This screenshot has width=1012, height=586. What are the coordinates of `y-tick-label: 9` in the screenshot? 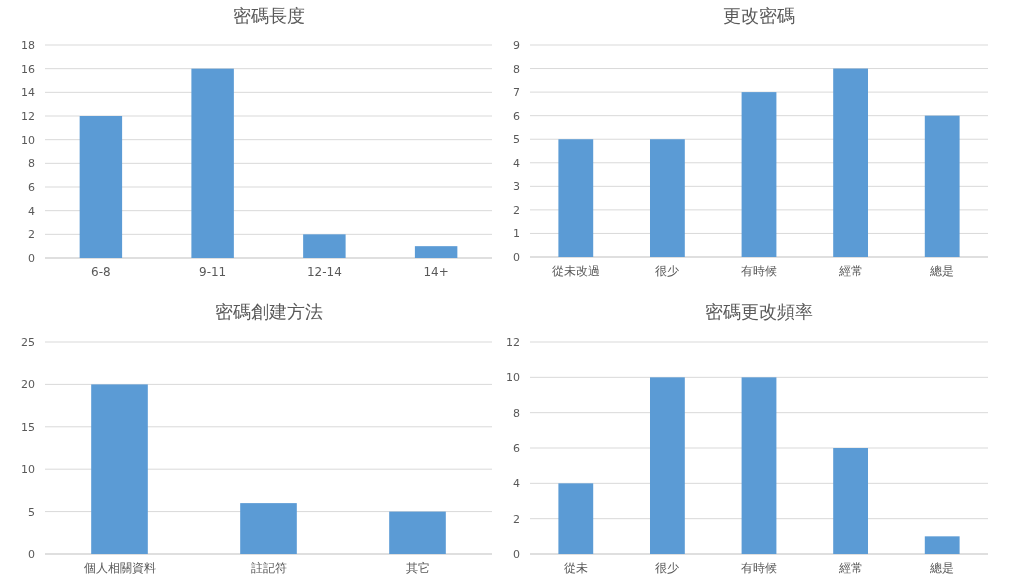 It's located at (516, 45).